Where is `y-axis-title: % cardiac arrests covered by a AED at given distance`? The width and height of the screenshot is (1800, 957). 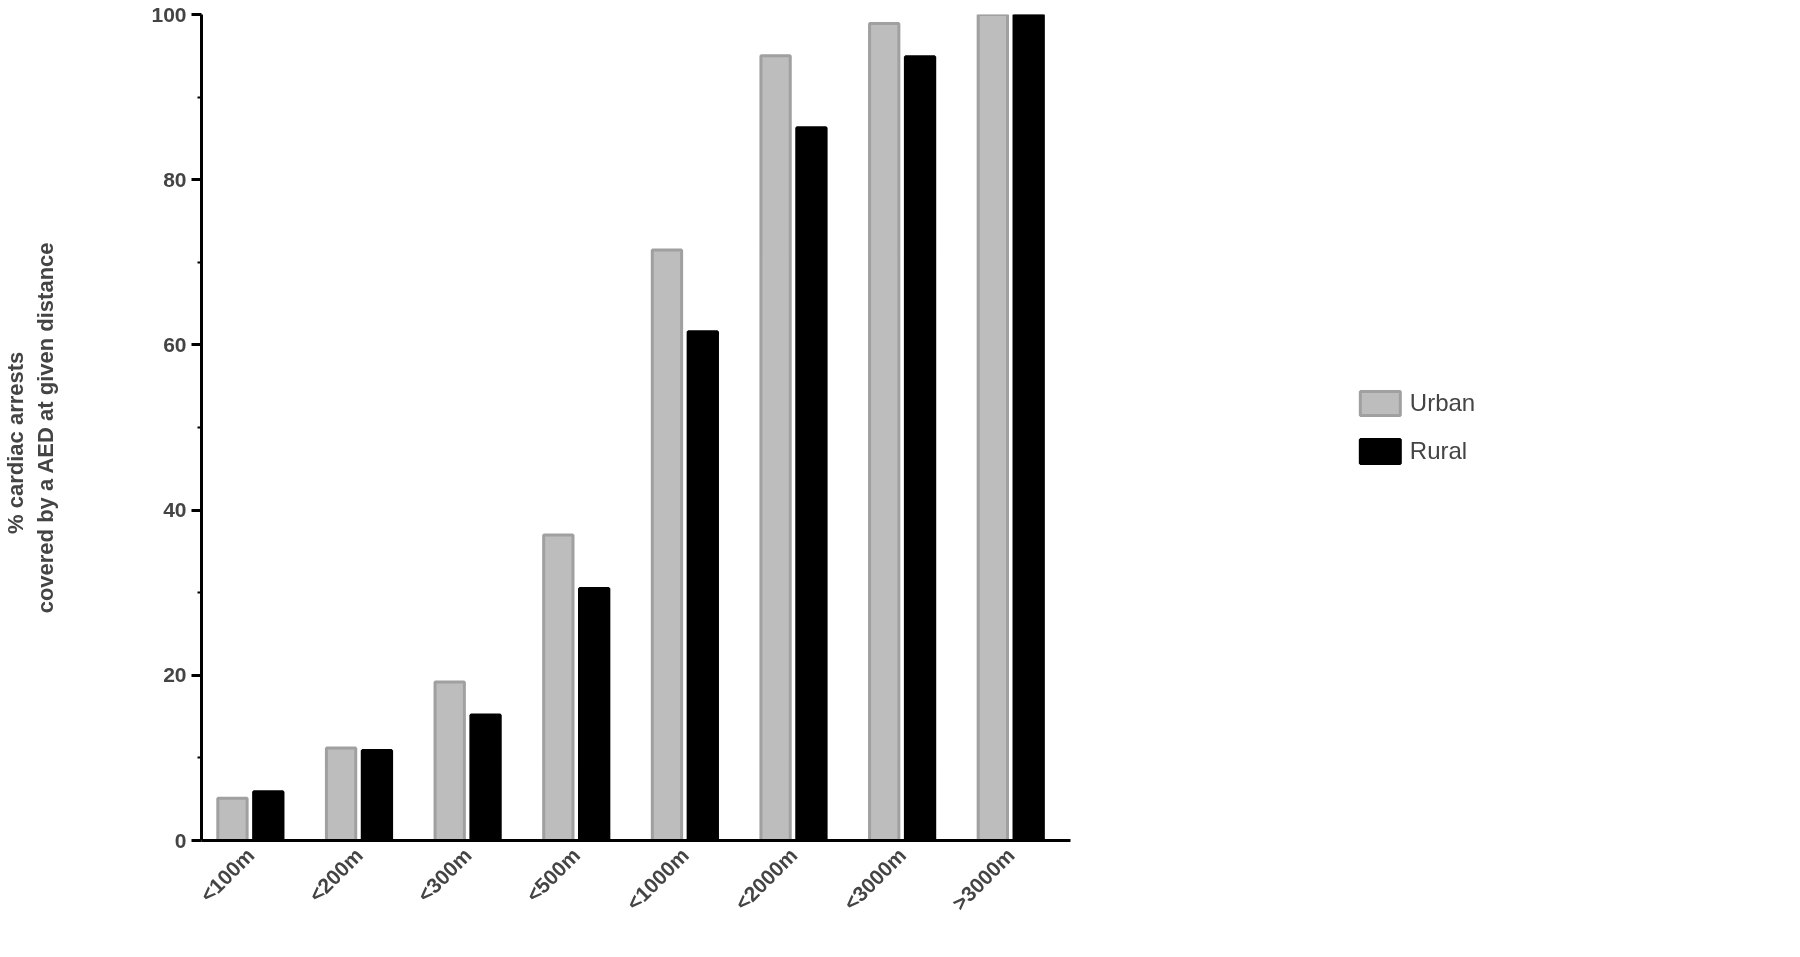
y-axis-title: % cardiac arrests covered by a AED at given distance is located at coordinates (31, 428).